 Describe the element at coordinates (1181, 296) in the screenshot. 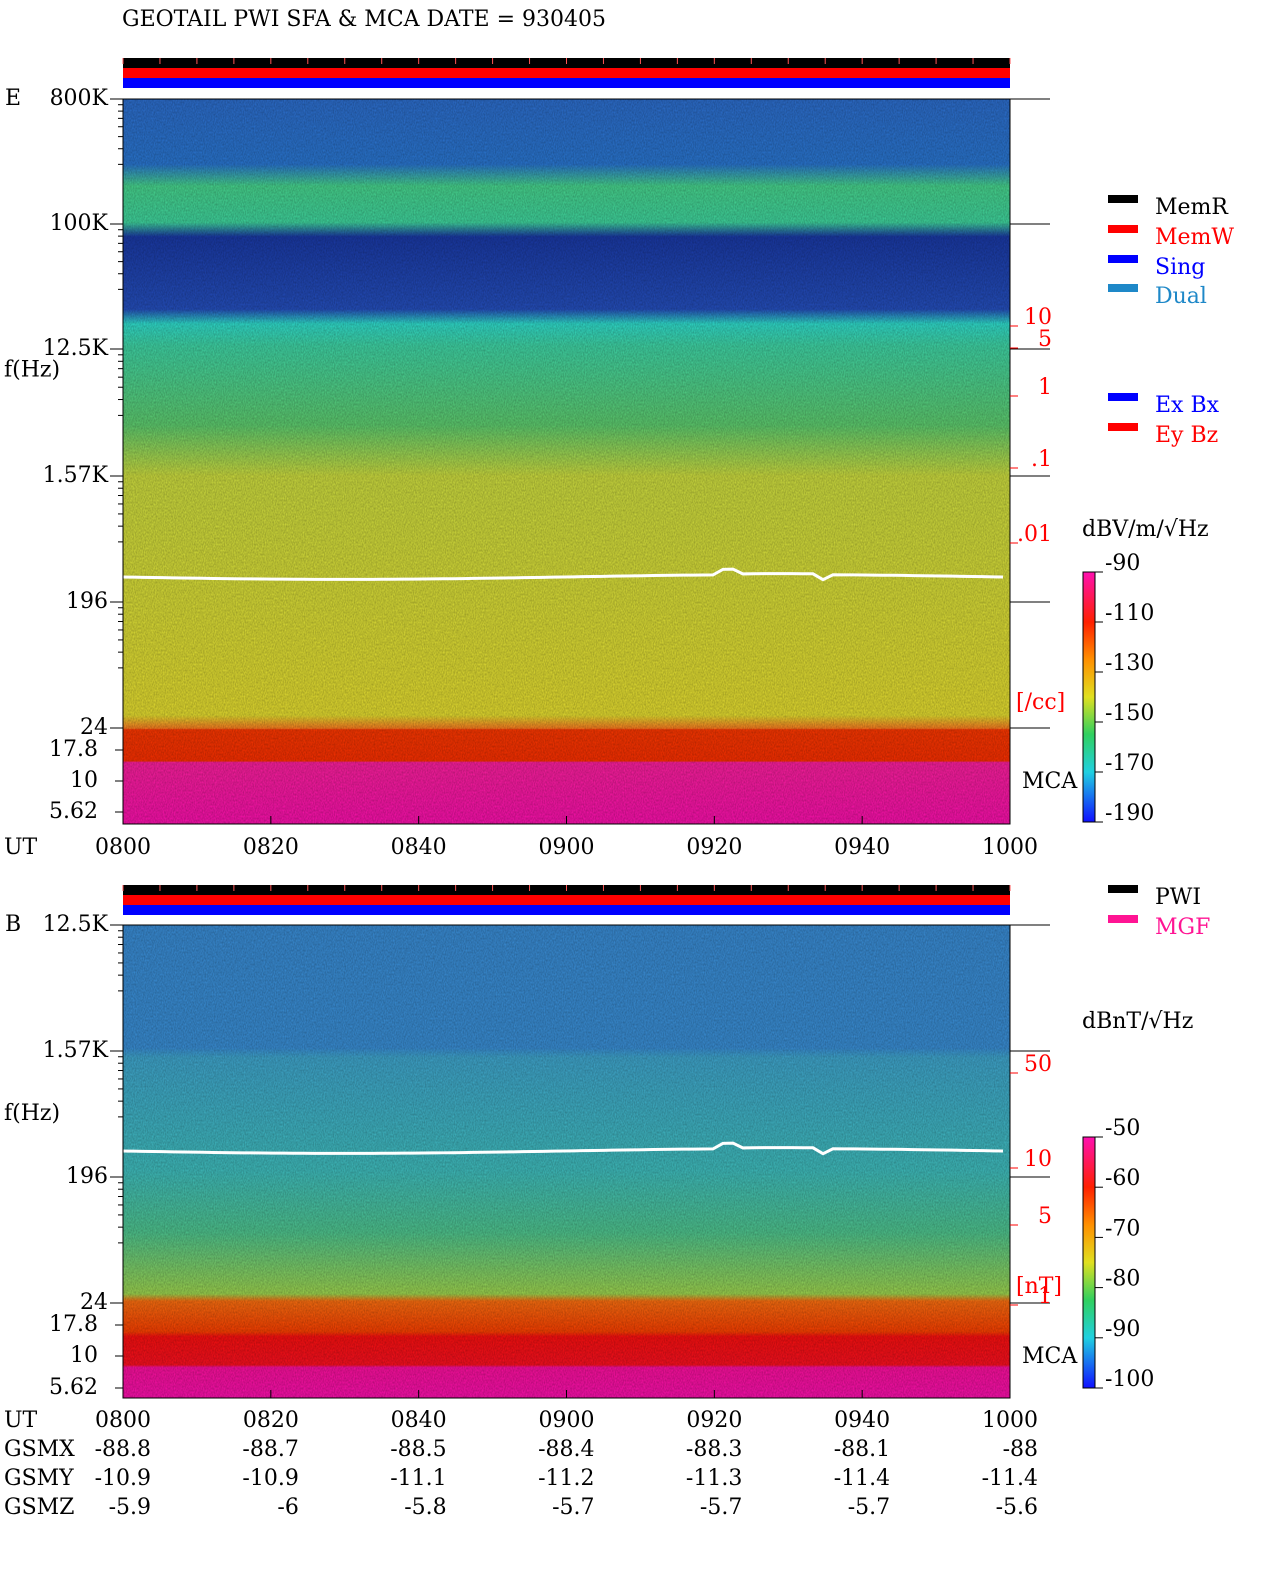

I see `legend-label: Dual` at that location.